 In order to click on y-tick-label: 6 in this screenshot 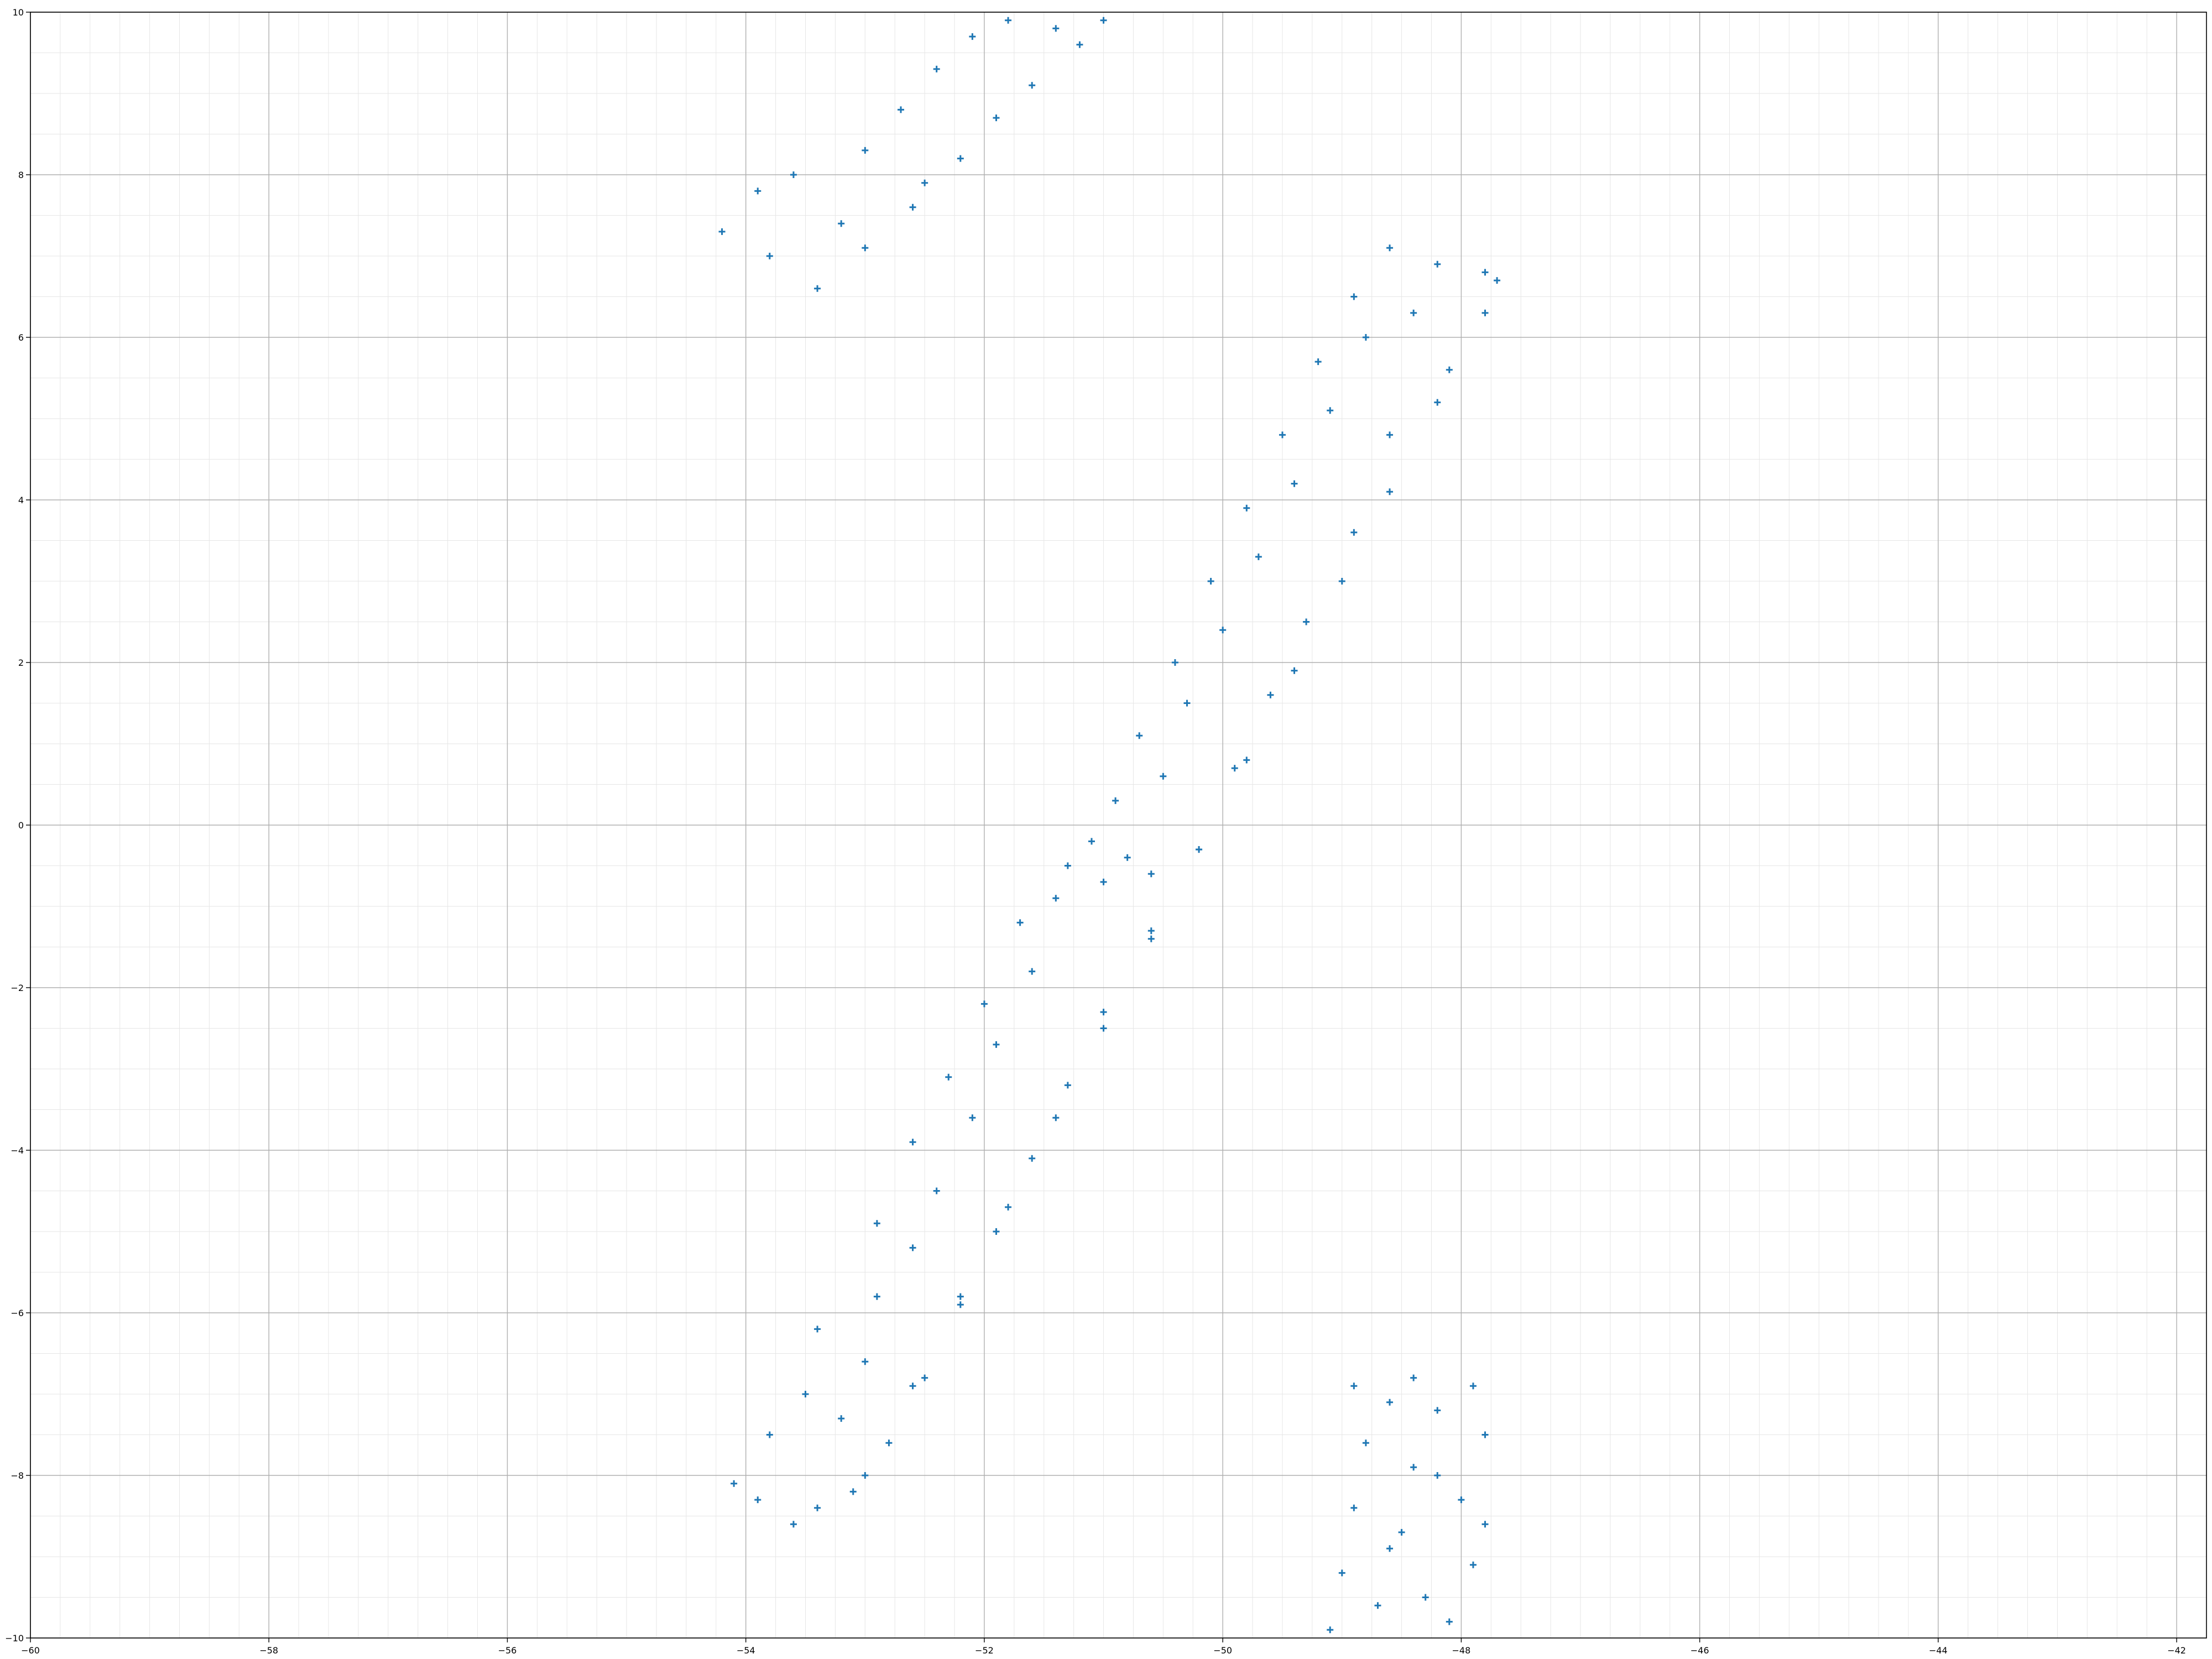, I will do `click(21, 338)`.